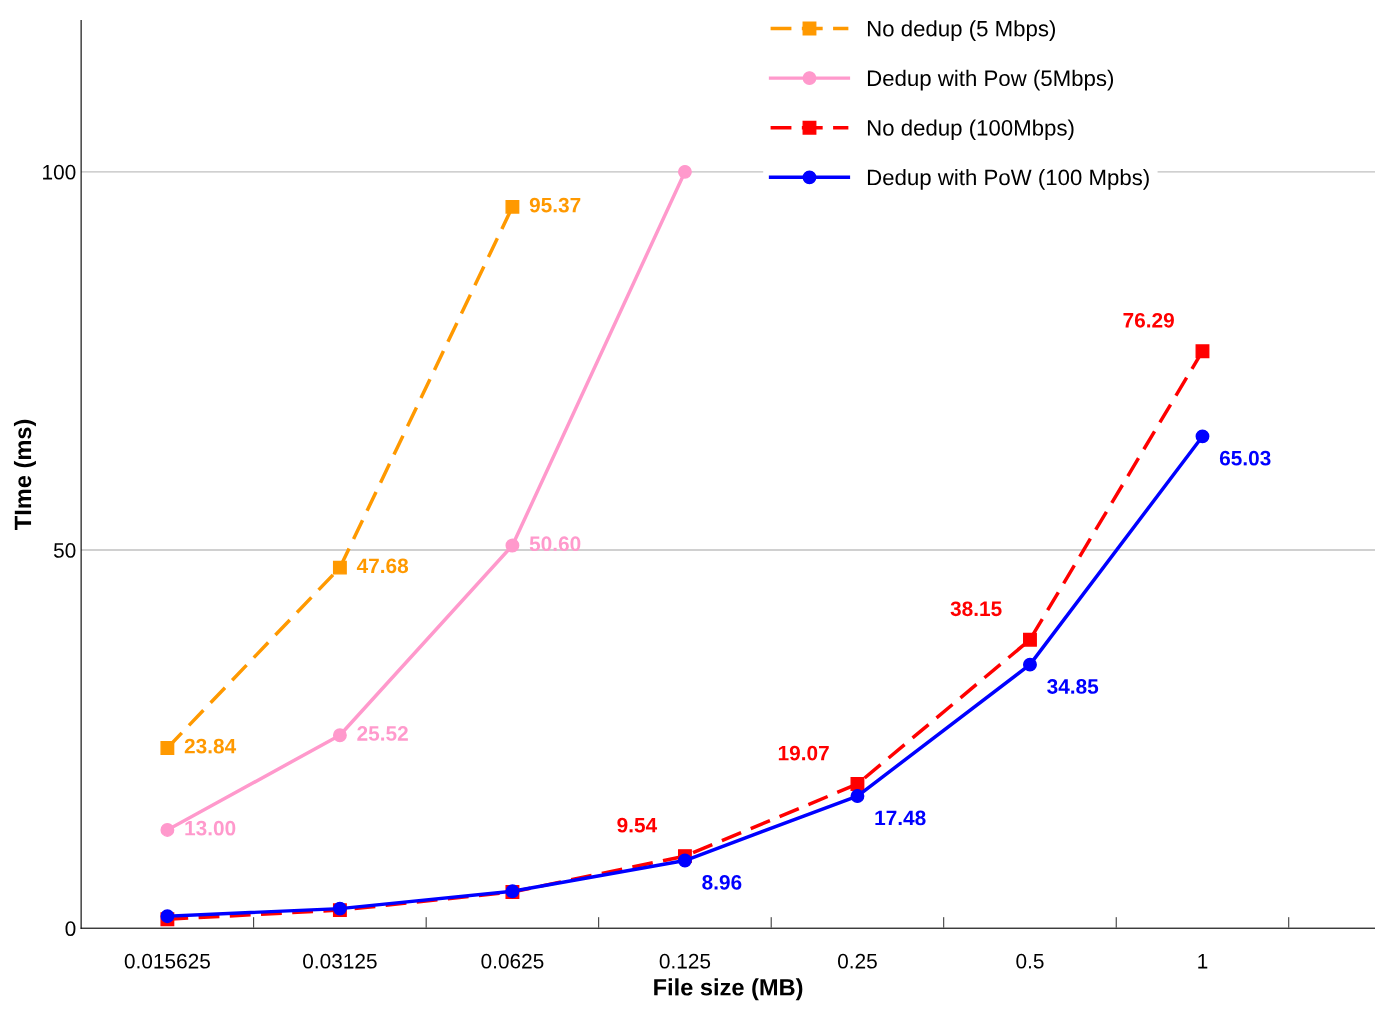 The width and height of the screenshot is (1375, 1028). Describe the element at coordinates (210, 746) in the screenshot. I see `data-label: 23.84` at that location.